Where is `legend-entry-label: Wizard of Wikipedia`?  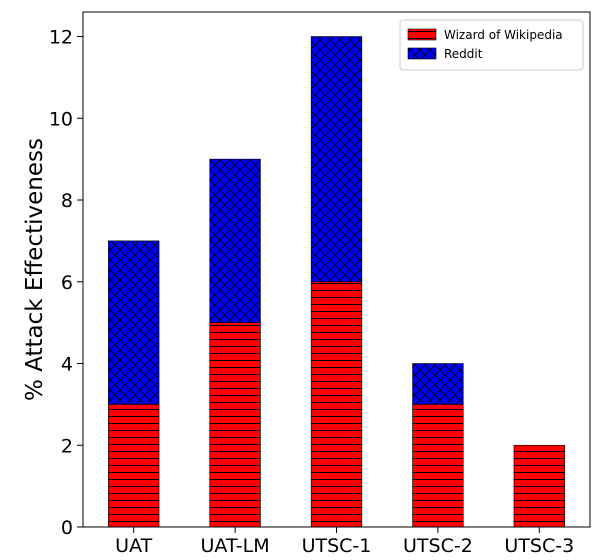 legend-entry-label: Wizard of Wikipedia is located at coordinates (503, 35).